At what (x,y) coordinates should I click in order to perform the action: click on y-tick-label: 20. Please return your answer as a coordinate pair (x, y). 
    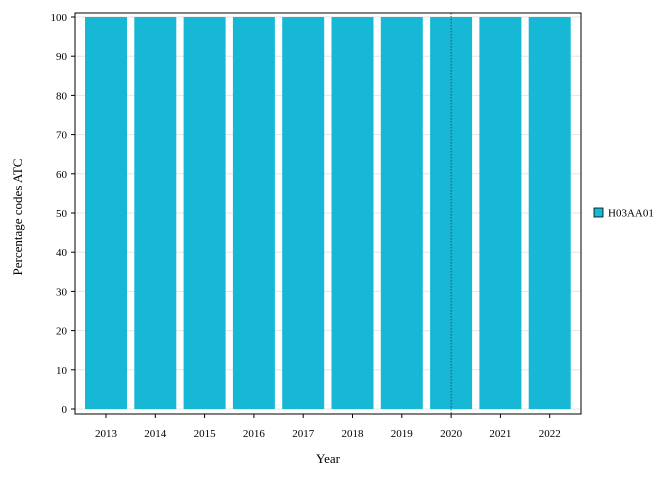
    Looking at the image, I should click on (62, 332).